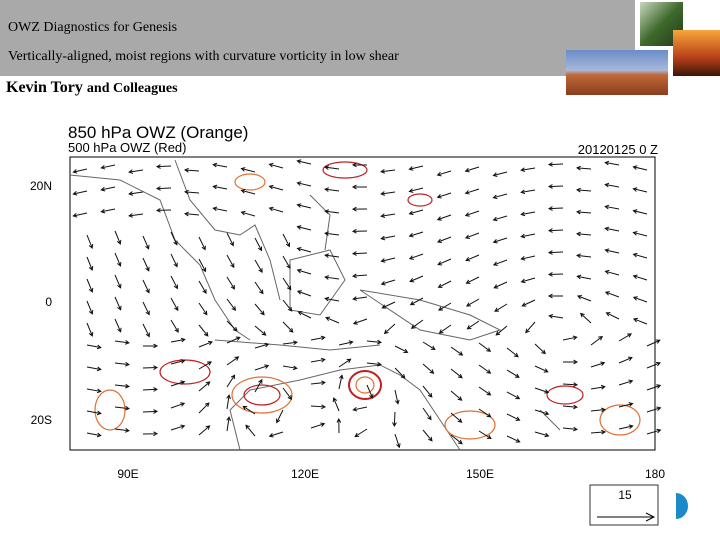  I want to click on lat-label: 20N, so click(41, 186).